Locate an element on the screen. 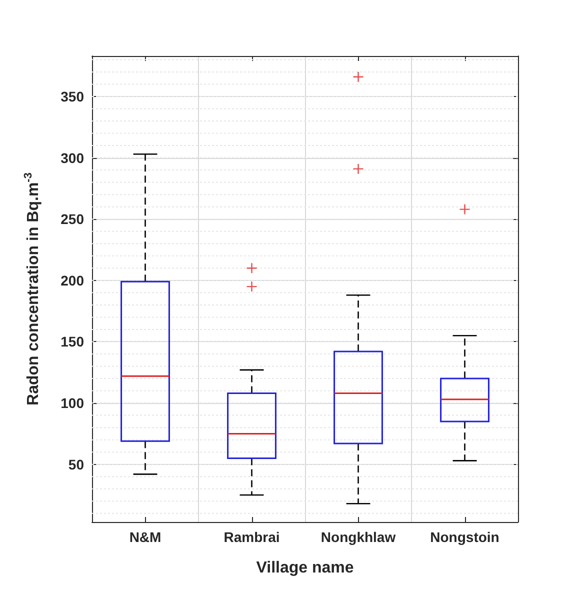 This screenshot has height=592, width=576. y-tick-label: 200 is located at coordinates (72, 280).